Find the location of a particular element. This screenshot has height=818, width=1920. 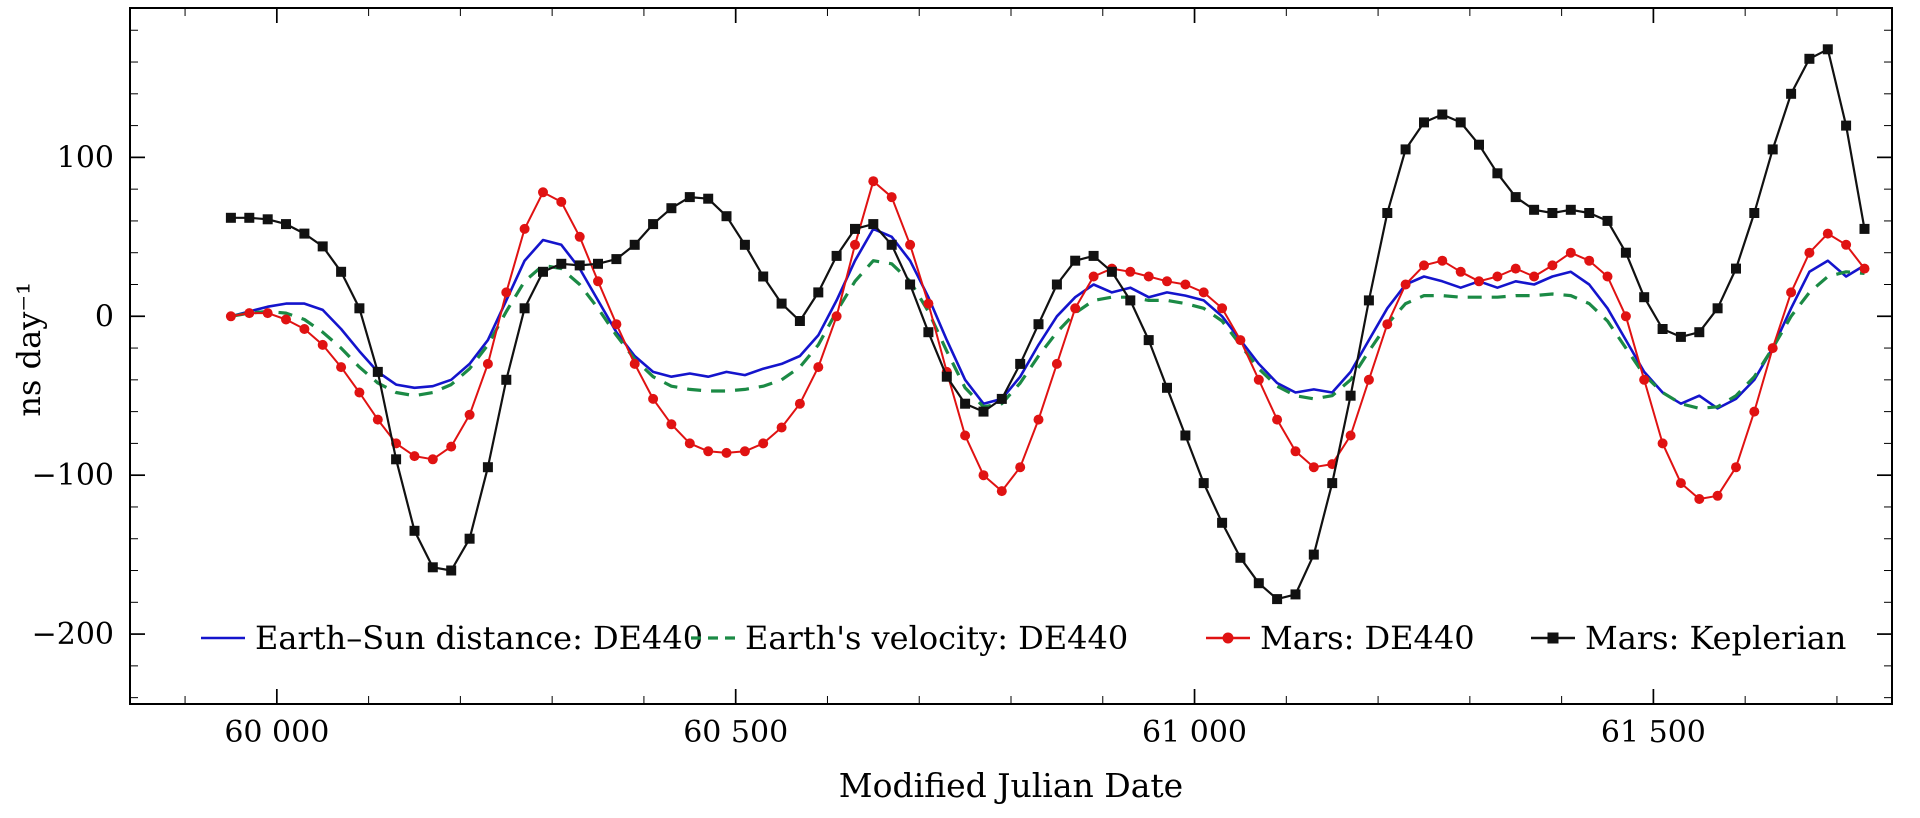

y-tick-label: −200 is located at coordinates (73, 634).